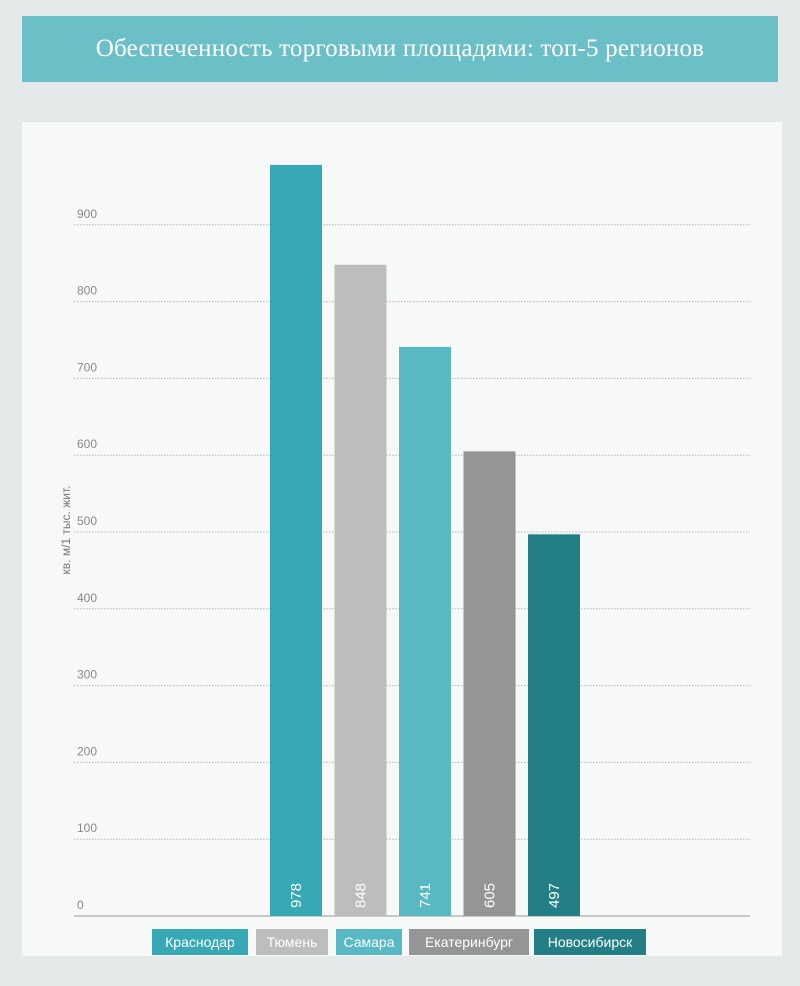 The height and width of the screenshot is (986, 800). What do you see at coordinates (554, 725) in the screenshot?
I see `bar-Новосибирск` at bounding box center [554, 725].